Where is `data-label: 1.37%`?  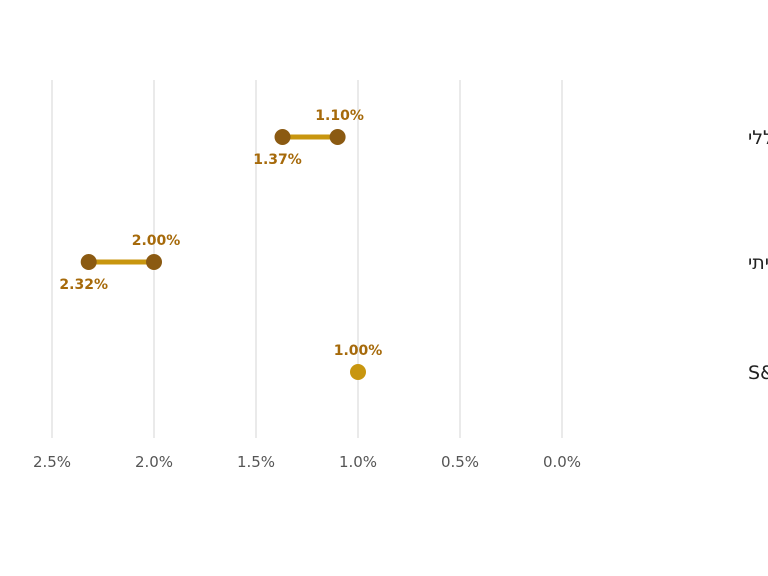
data-label: 1.37% is located at coordinates (277, 160).